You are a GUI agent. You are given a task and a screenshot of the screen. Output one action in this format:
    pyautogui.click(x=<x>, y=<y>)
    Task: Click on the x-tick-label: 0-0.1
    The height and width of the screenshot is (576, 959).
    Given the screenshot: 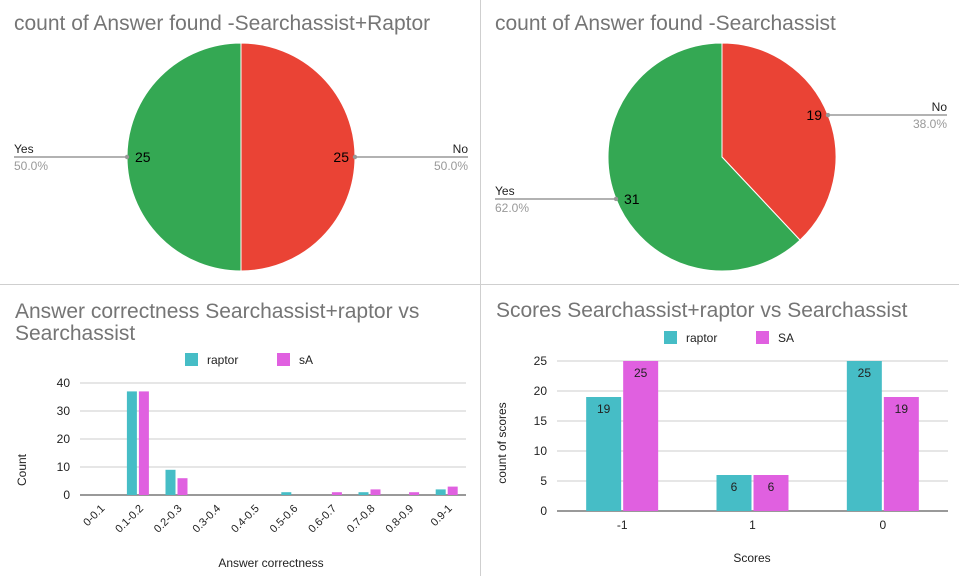 What is the action you would take?
    pyautogui.click(x=94, y=516)
    